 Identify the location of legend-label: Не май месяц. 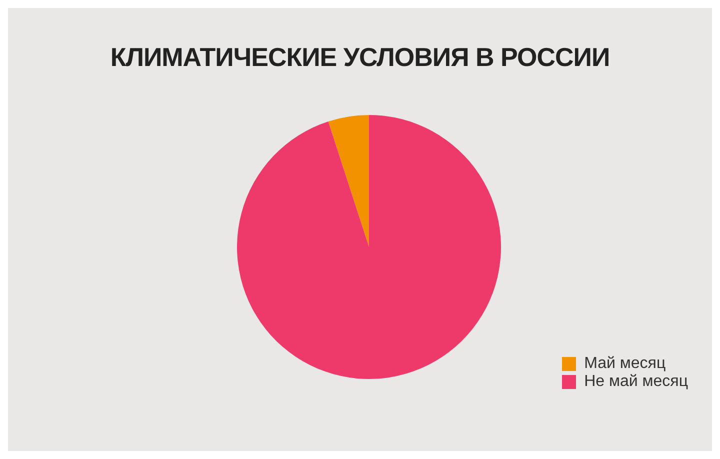
(636, 381).